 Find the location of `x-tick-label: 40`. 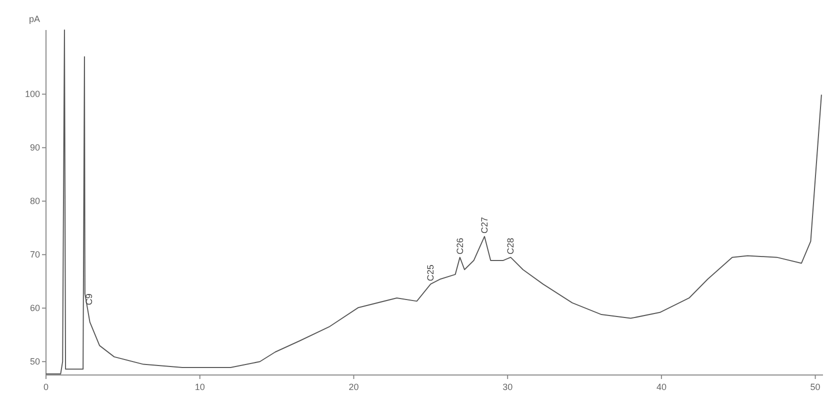

x-tick-label: 40 is located at coordinates (661, 387).